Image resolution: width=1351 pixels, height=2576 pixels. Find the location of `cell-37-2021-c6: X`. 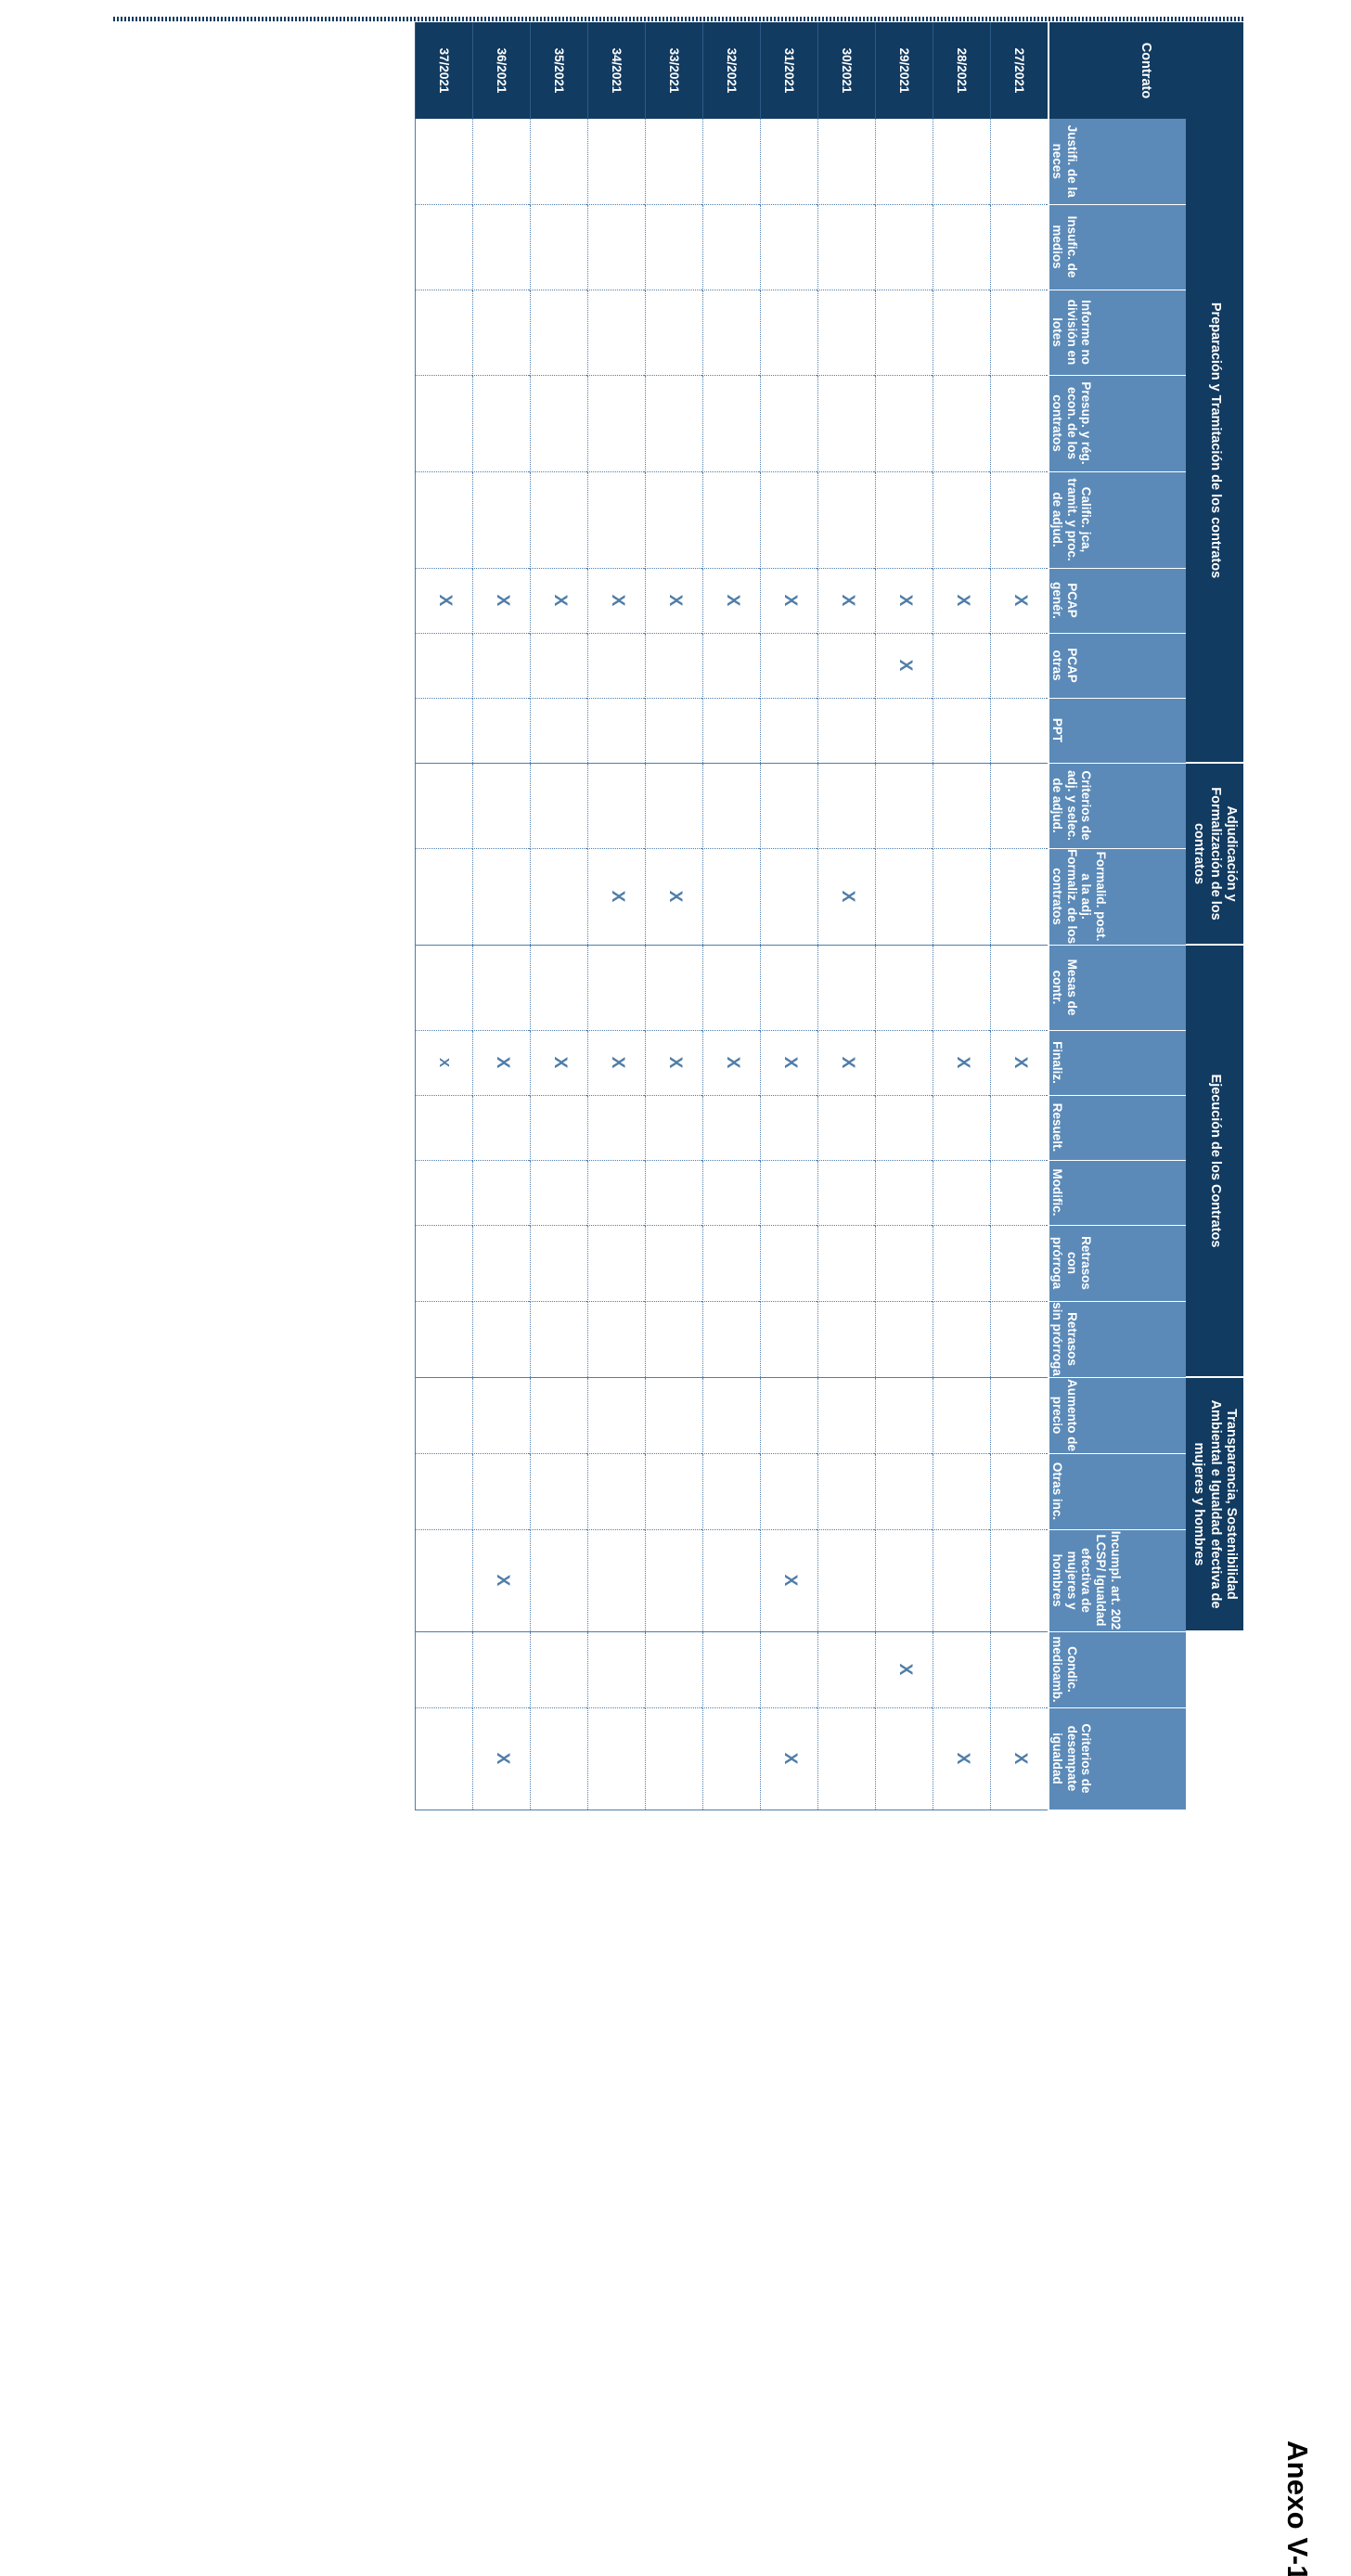

cell-37-2021-c6: X is located at coordinates (445, 600).